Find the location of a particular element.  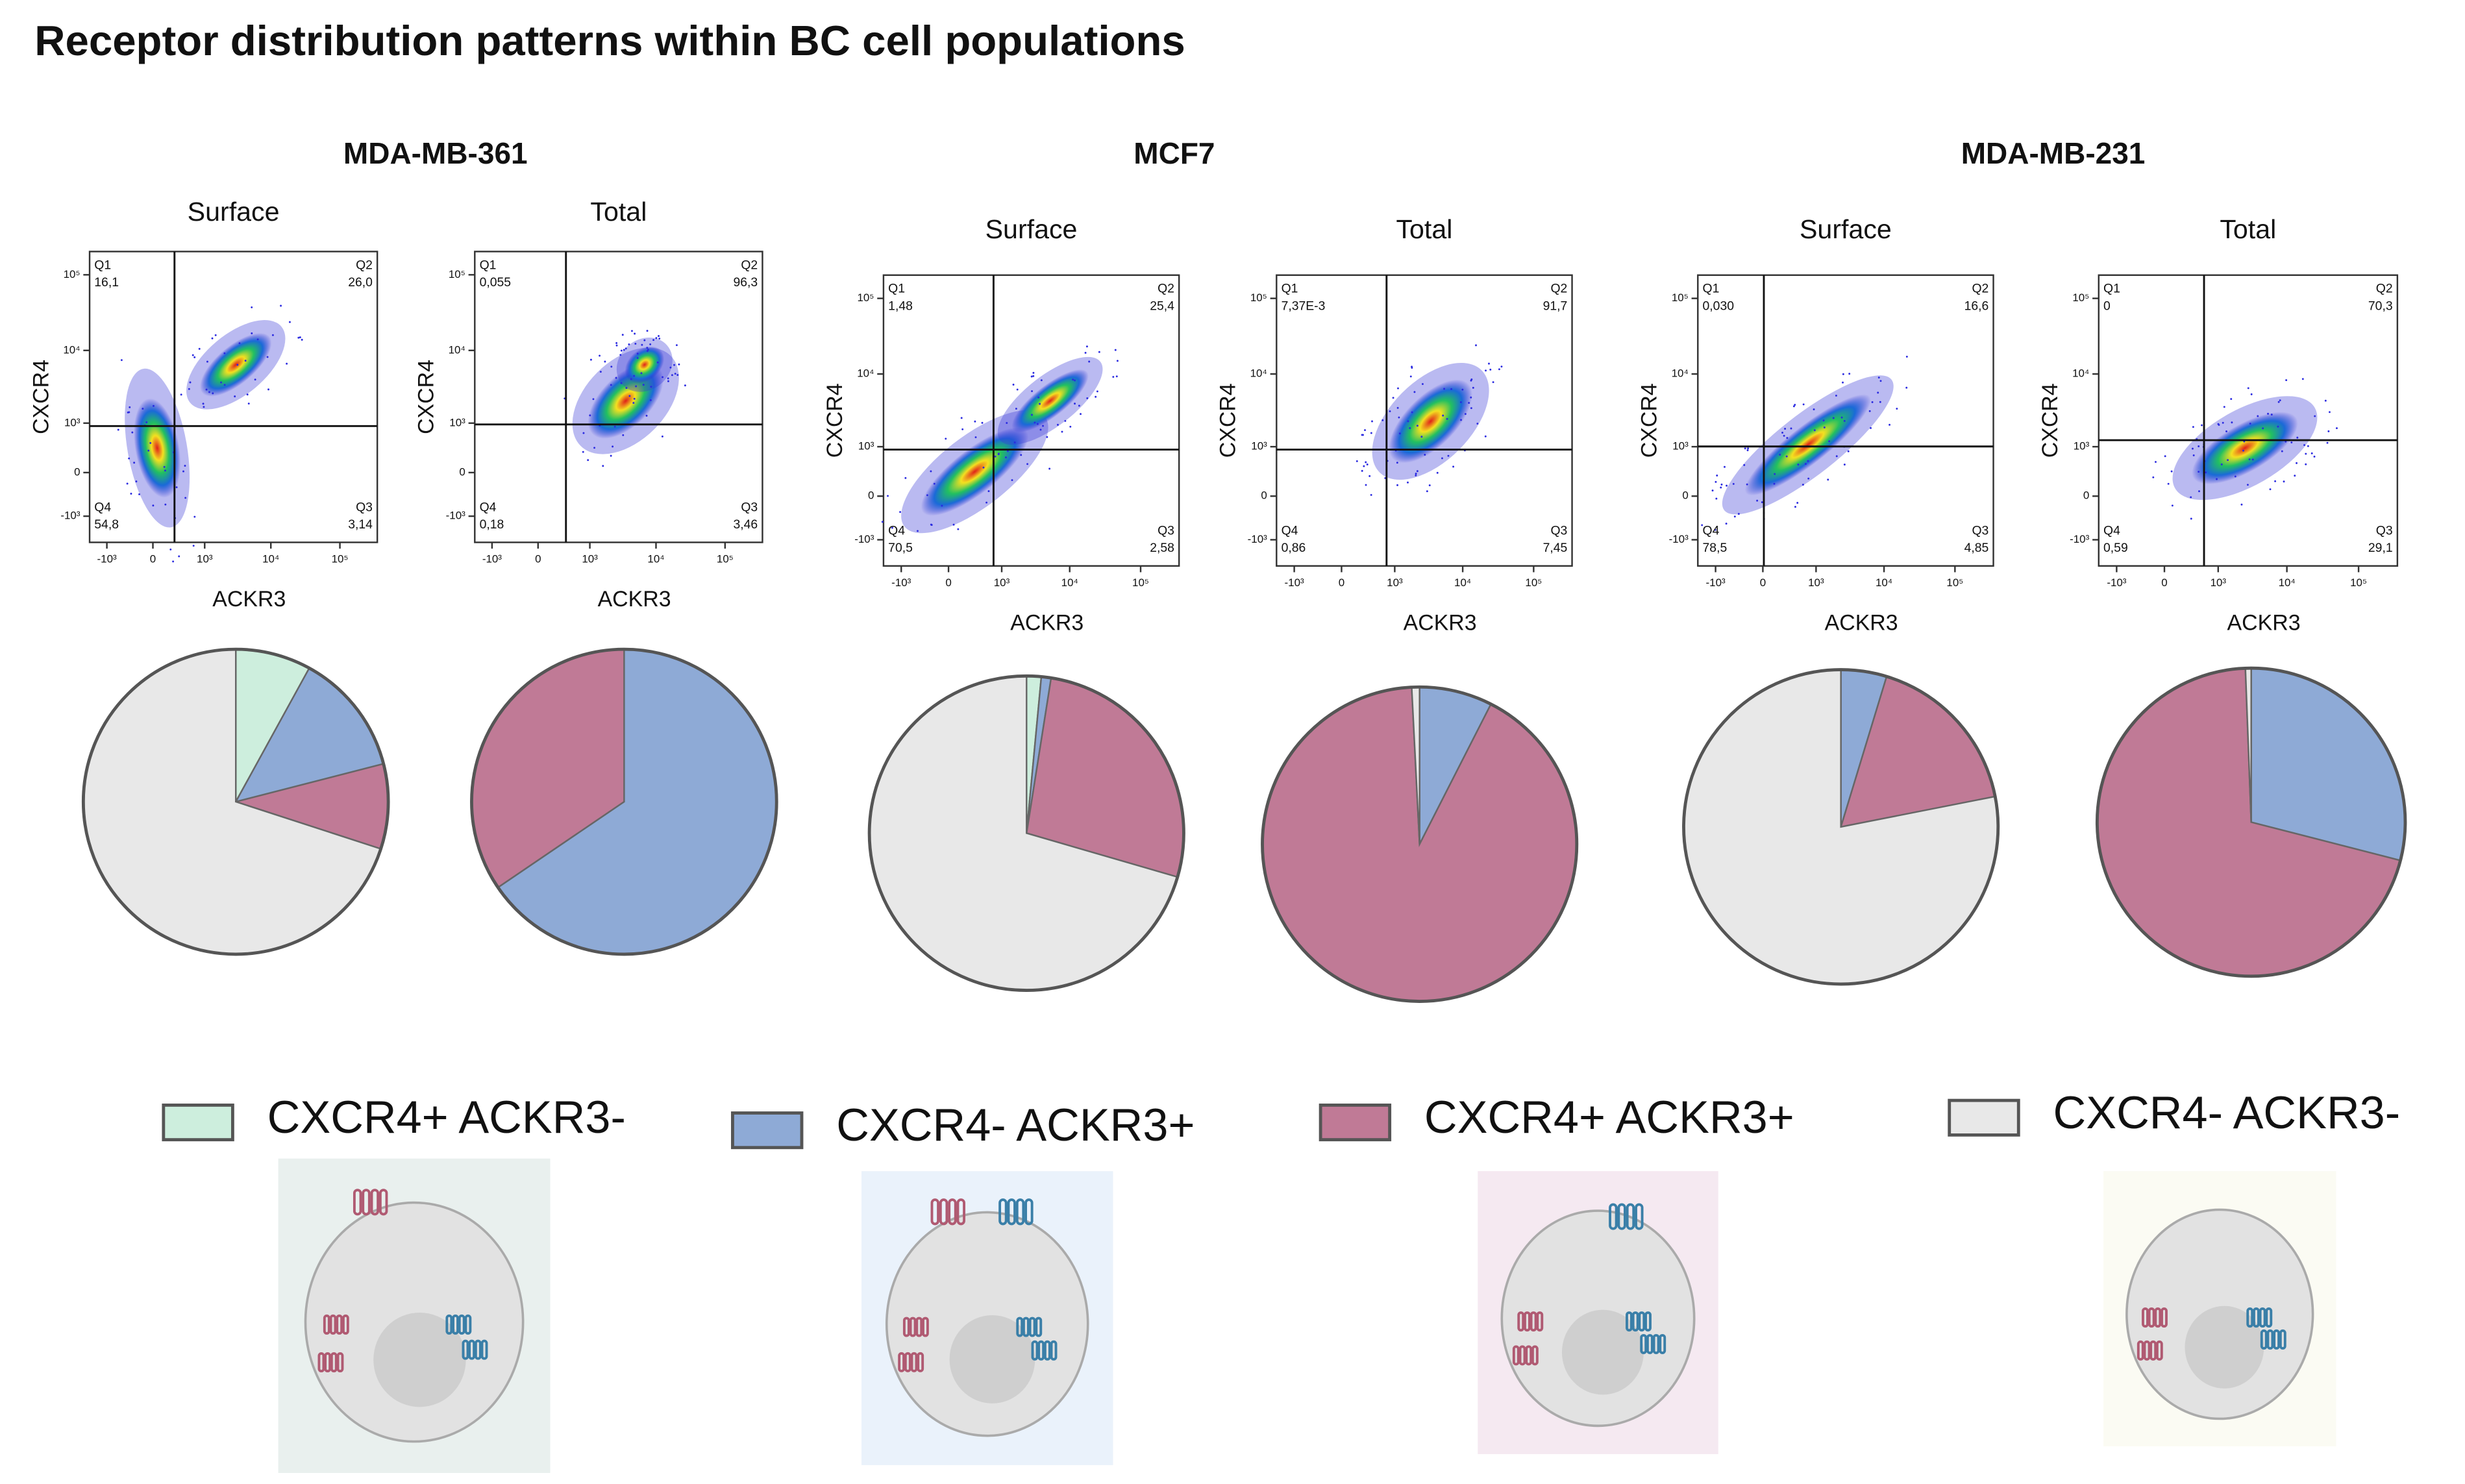

quadrant-value: 0,18 is located at coordinates (492, 524).